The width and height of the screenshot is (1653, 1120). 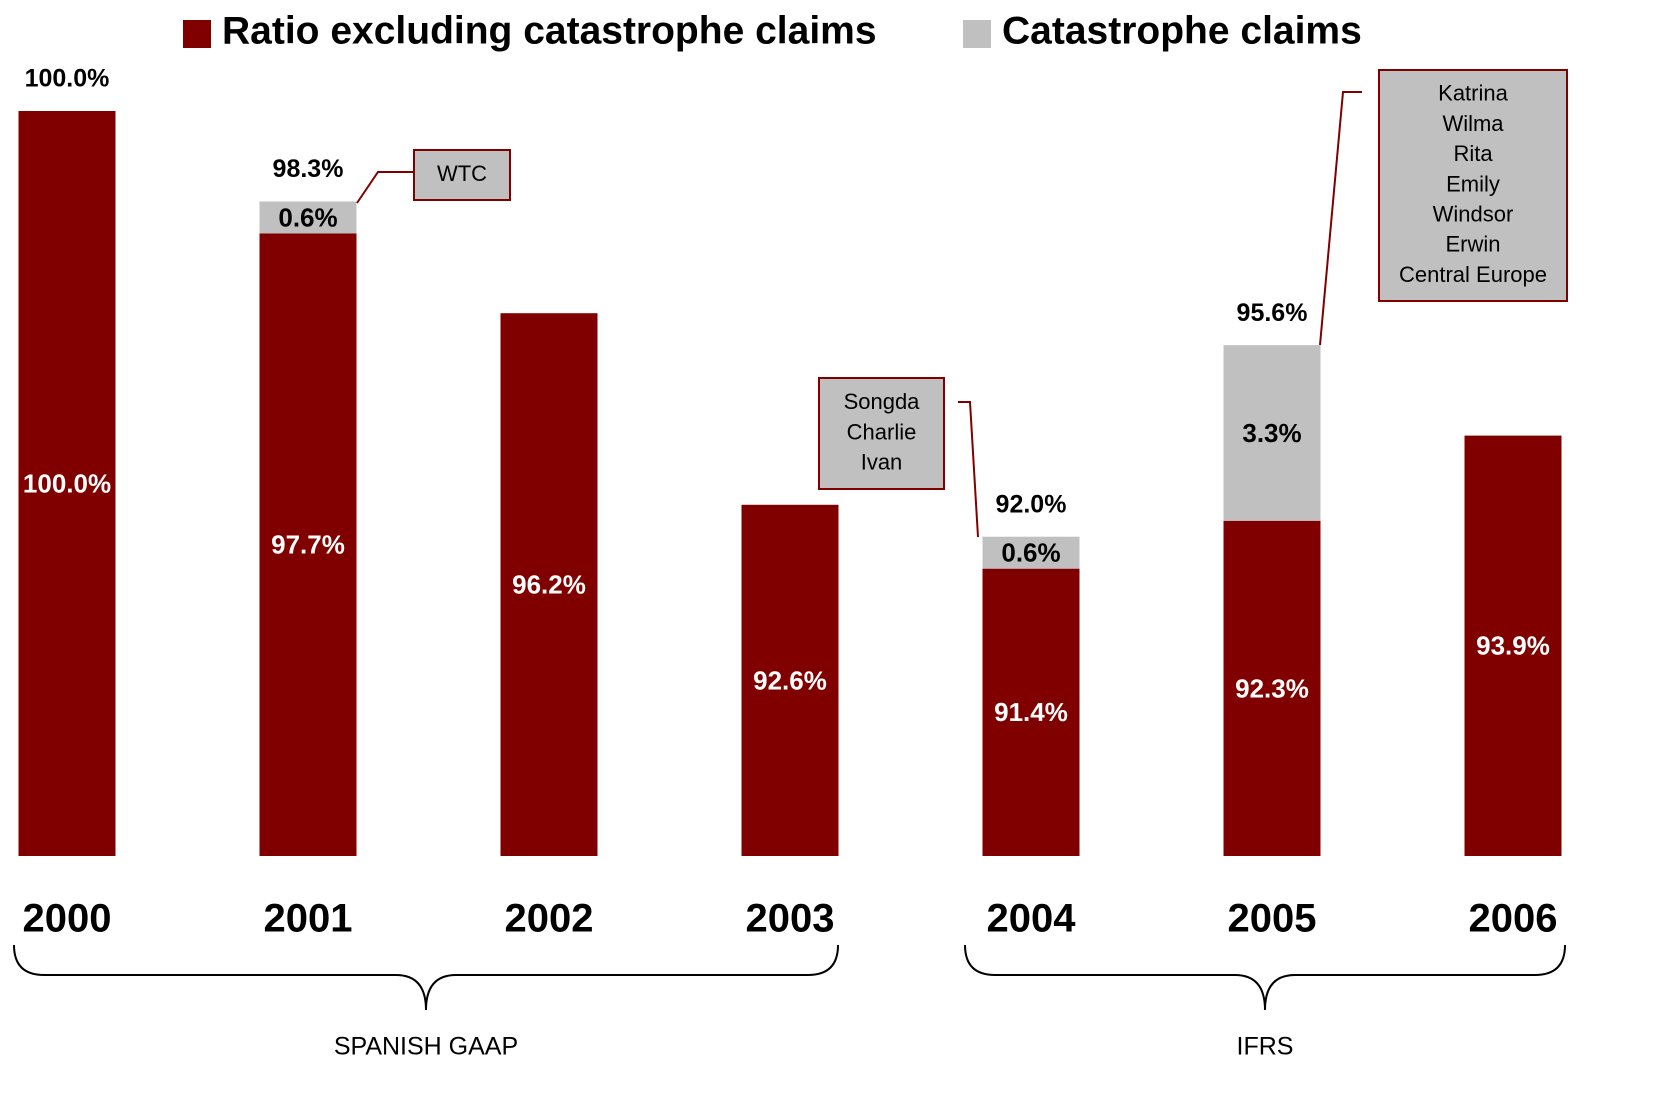 What do you see at coordinates (67, 79) in the screenshot?
I see `total-label: 100.0%` at bounding box center [67, 79].